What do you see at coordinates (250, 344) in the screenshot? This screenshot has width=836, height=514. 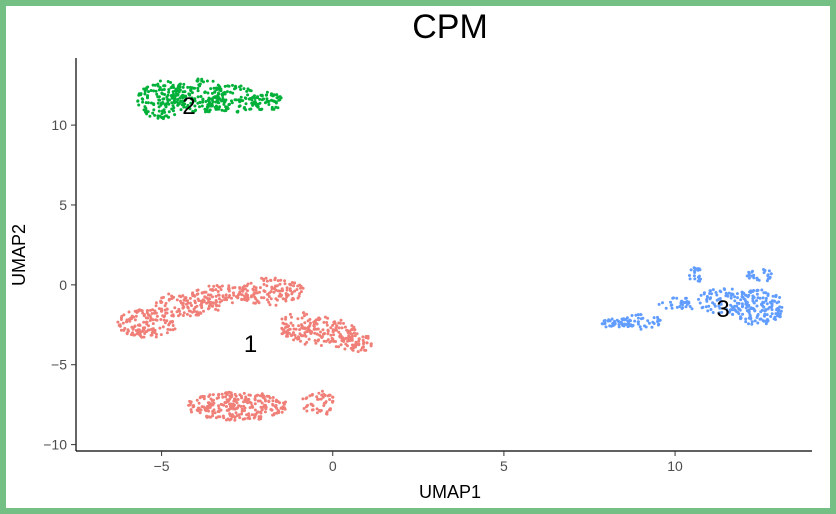 I see `cluster-1-label: 1` at bounding box center [250, 344].